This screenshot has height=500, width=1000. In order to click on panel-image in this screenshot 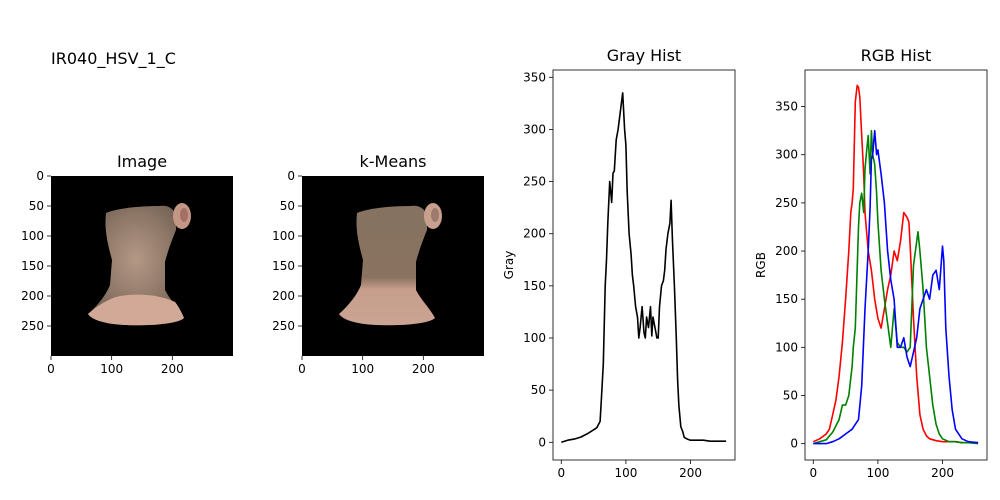, I will do `click(142, 266)`.